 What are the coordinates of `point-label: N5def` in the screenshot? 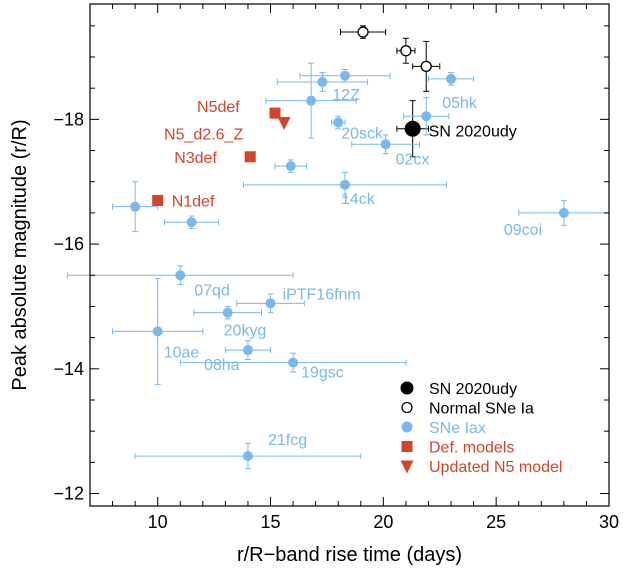 It's located at (218, 107).